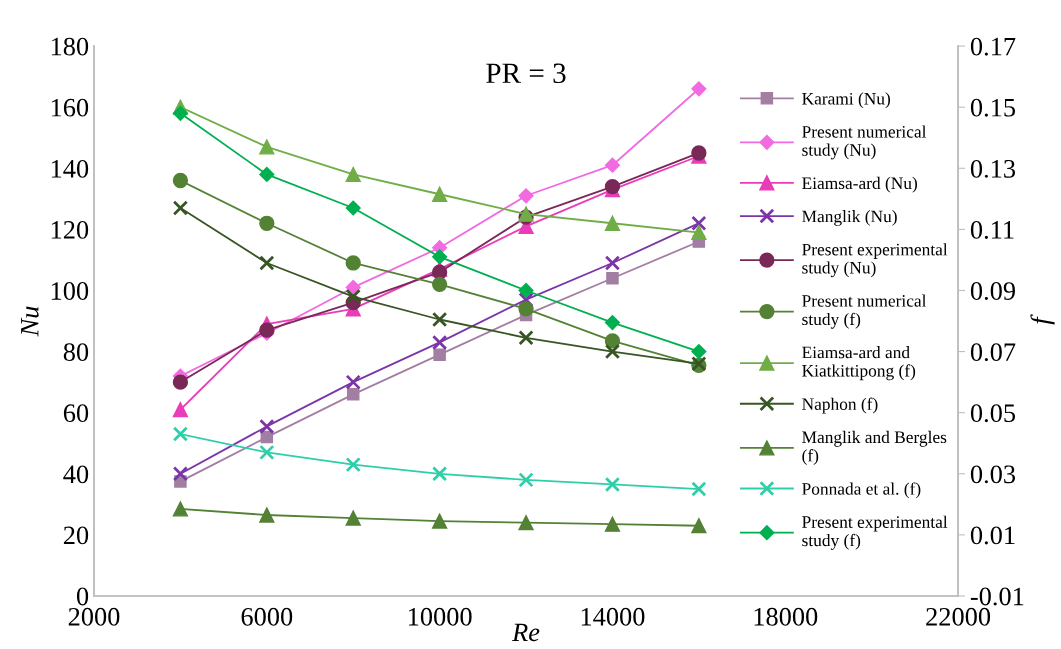  I want to click on y2-tick-label: 0.13, so click(993, 168).